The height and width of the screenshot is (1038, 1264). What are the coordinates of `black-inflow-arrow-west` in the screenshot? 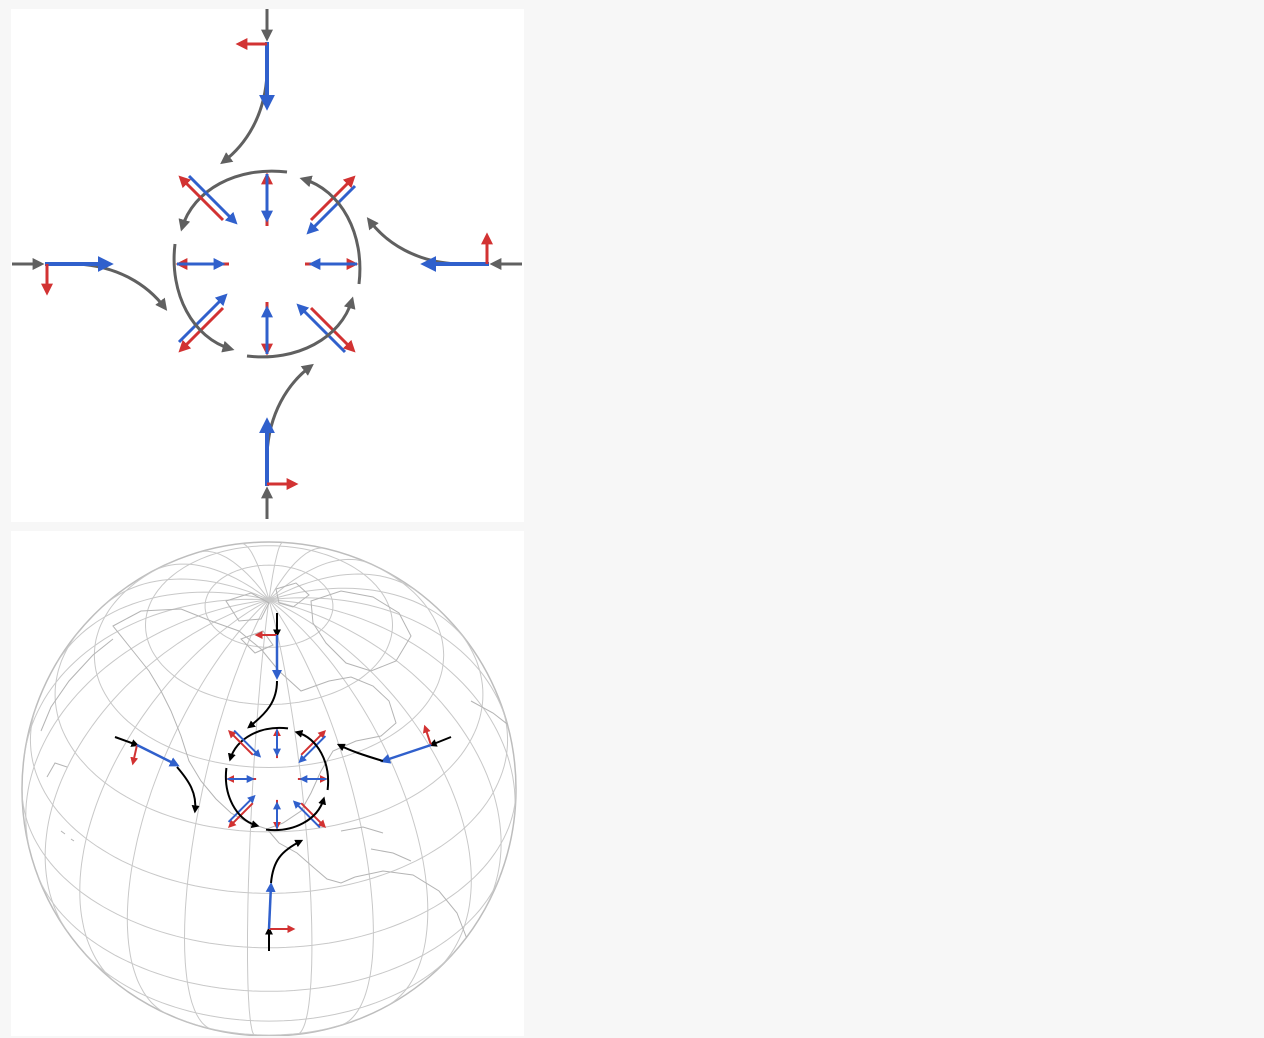 It's located at (127, 741).